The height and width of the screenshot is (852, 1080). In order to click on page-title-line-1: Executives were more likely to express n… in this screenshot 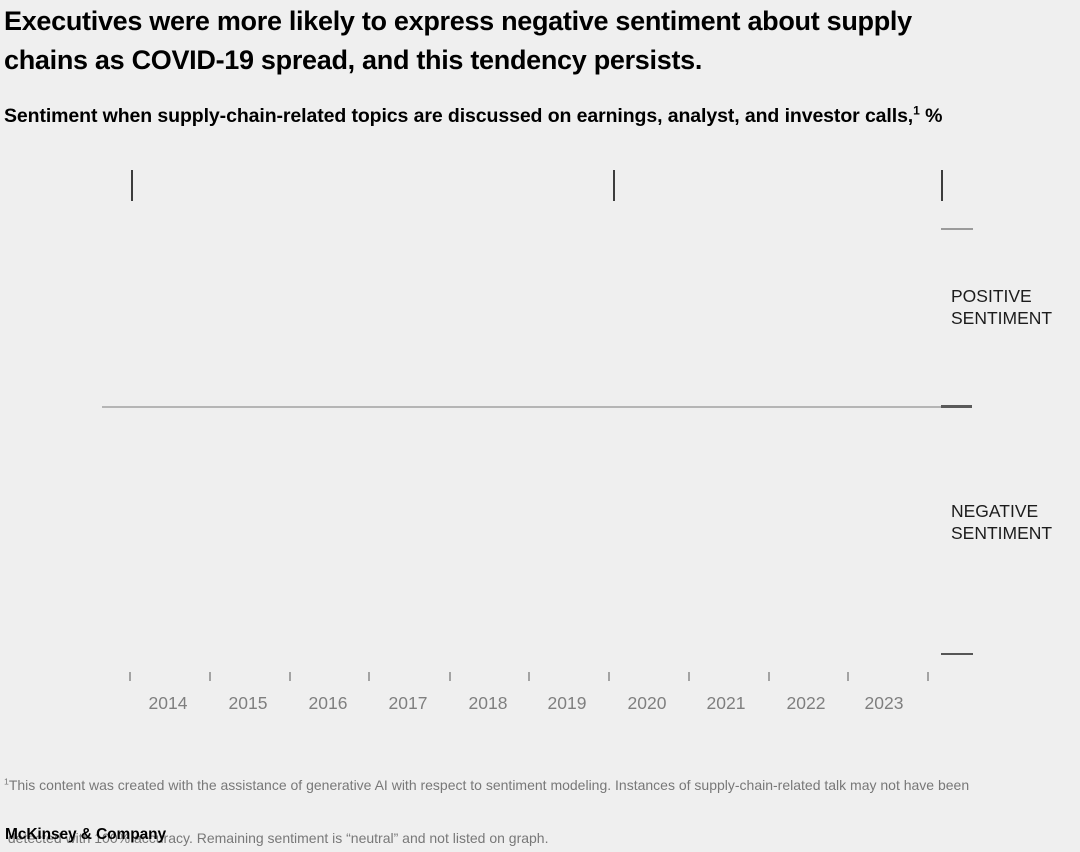, I will do `click(458, 21)`.